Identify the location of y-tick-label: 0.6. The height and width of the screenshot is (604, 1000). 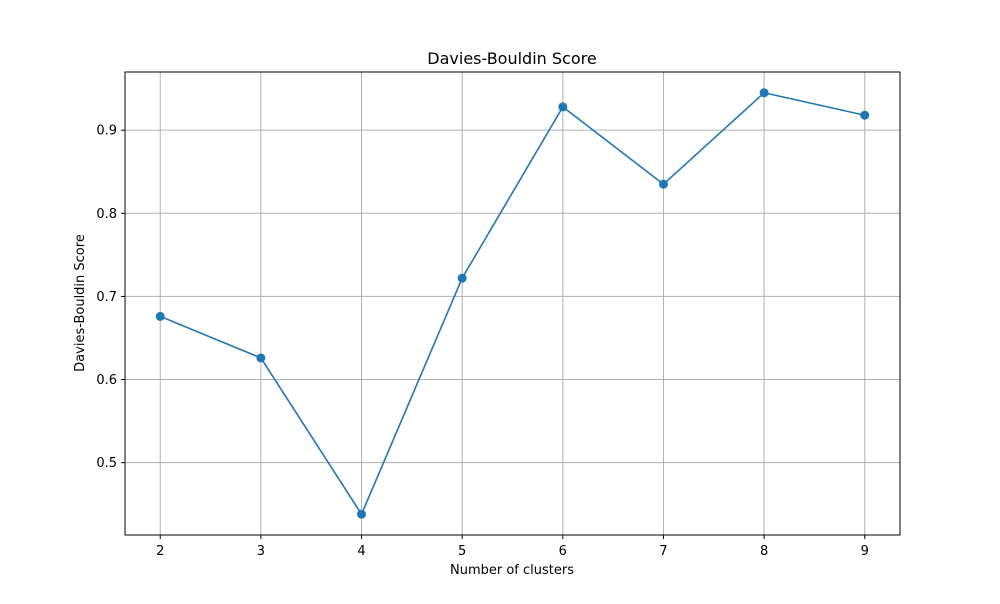
(106, 380).